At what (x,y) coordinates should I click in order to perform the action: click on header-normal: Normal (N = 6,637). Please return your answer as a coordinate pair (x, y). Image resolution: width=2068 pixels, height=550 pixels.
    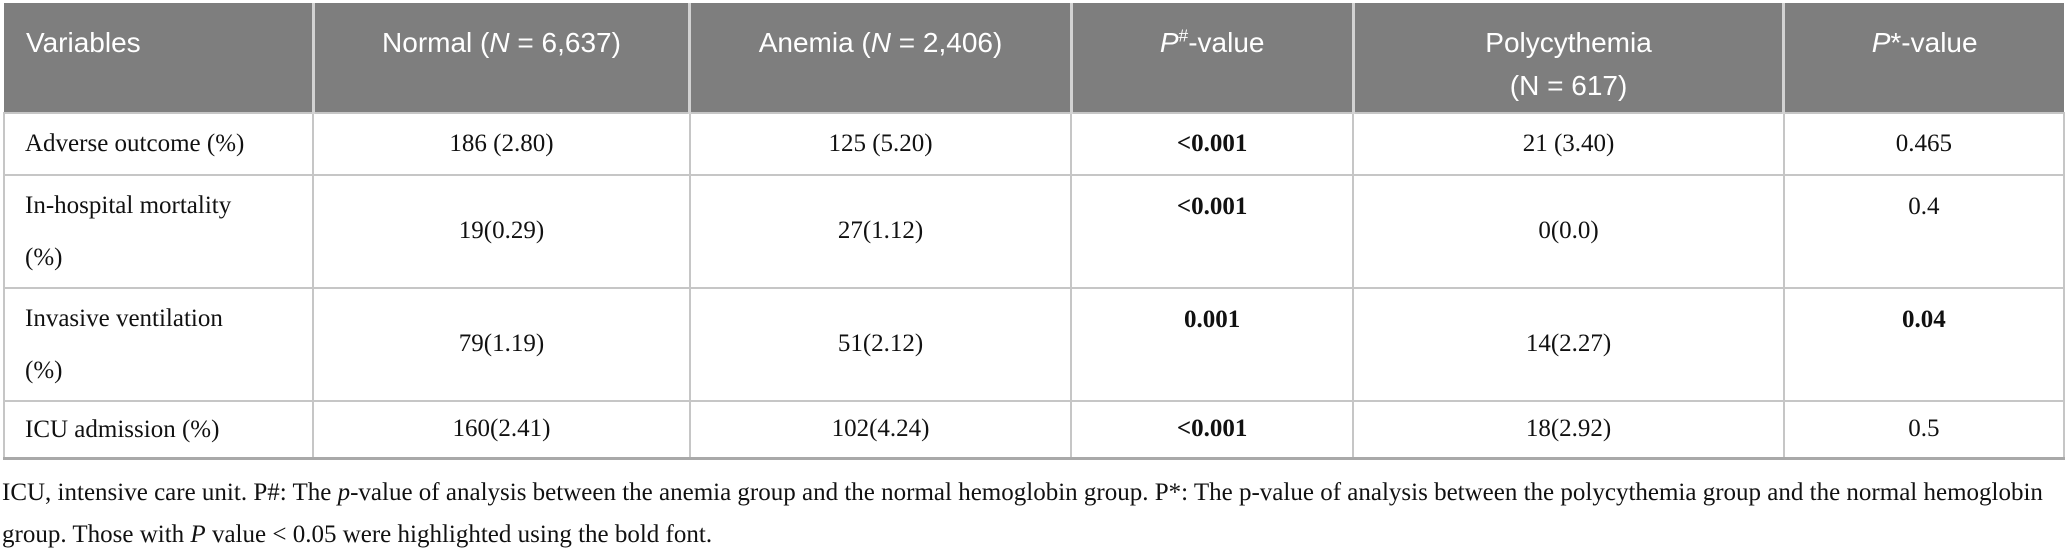
    Looking at the image, I should click on (502, 58).